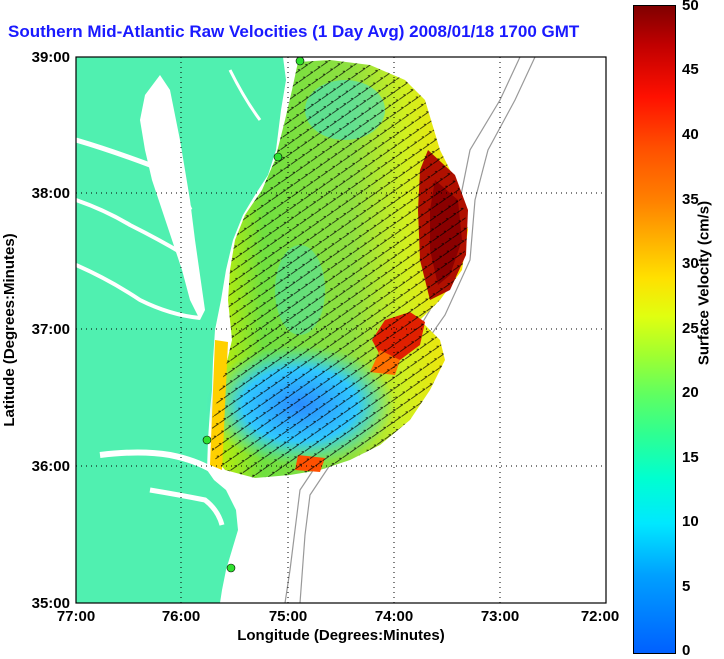 The height and width of the screenshot is (659, 724). Describe the element at coordinates (500, 616) in the screenshot. I see `x-tick-label: 73:00` at that location.